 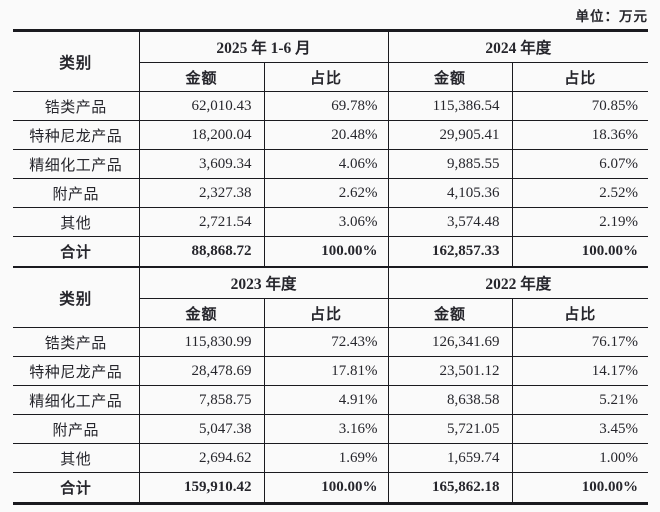 I want to click on table-row: 精细化工产品 3,609.34 4.06% 9,885.55 6.07%, so click(x=331, y=164).